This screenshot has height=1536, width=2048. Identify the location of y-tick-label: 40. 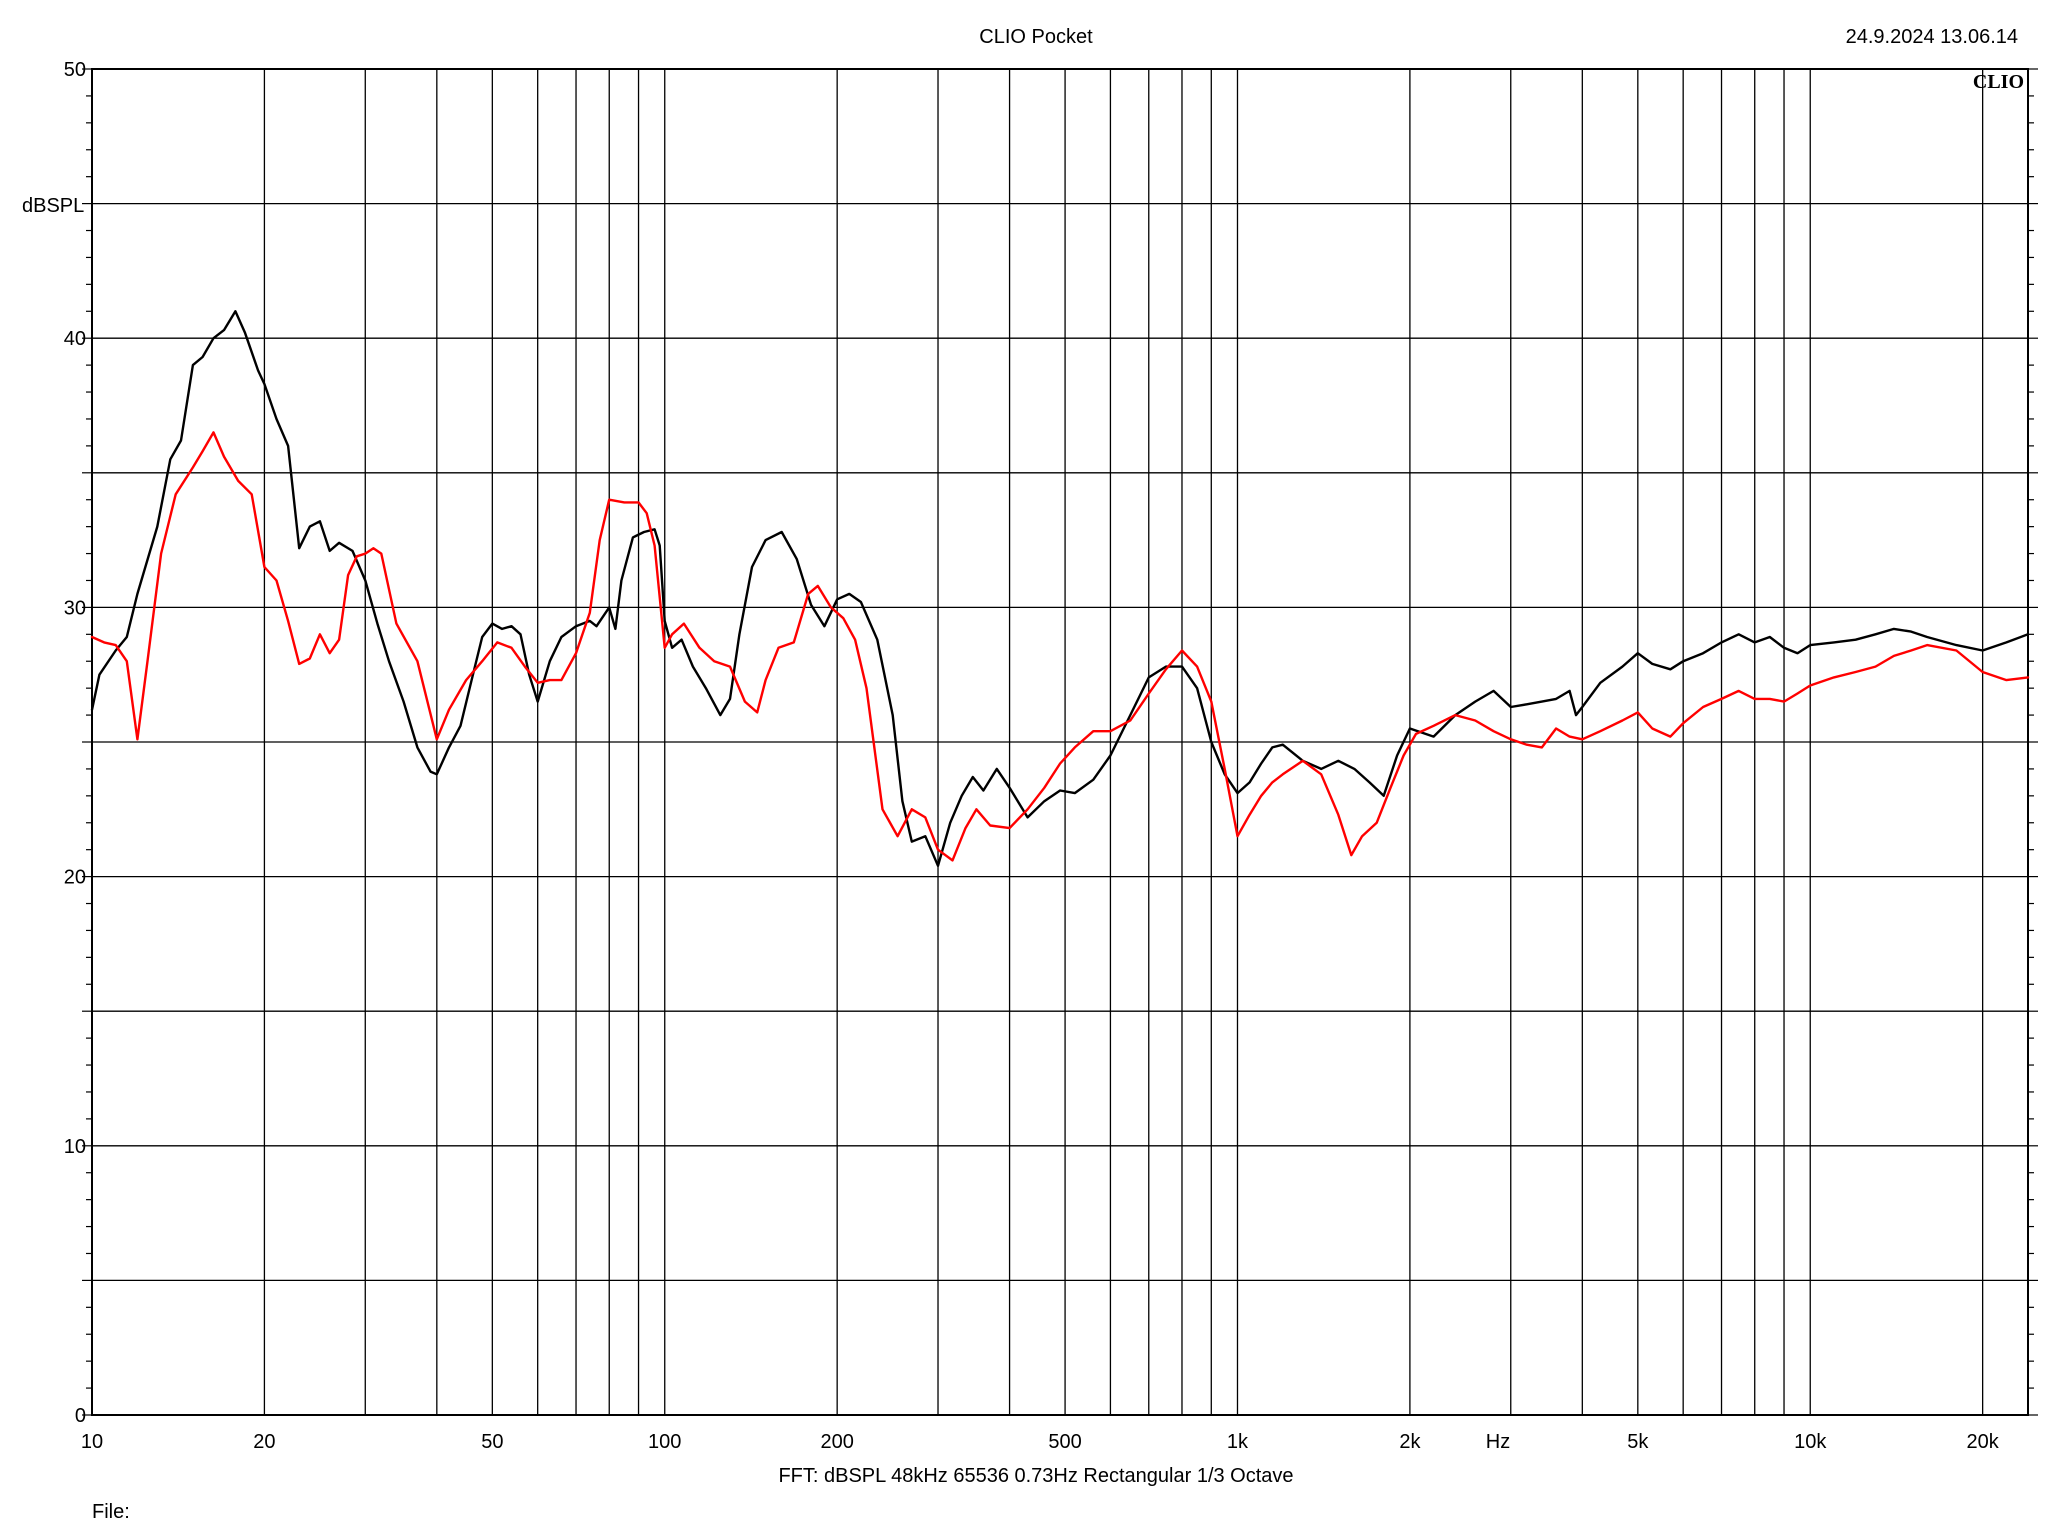
(75, 339).